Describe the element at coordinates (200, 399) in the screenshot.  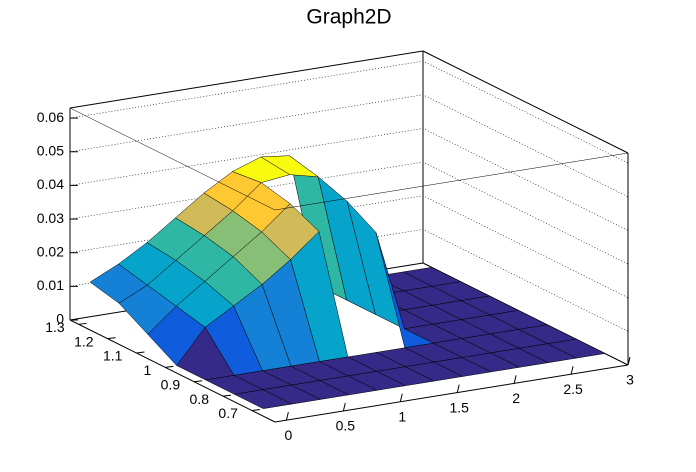
I see `y-tick-label: 0.8` at that location.